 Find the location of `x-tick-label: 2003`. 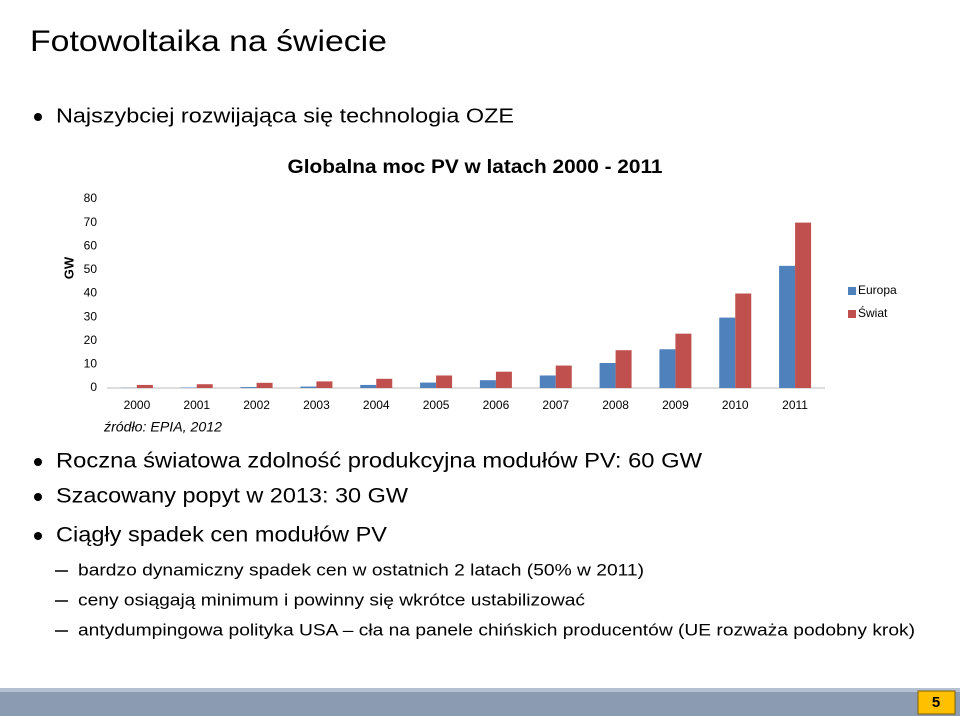

x-tick-label: 2003 is located at coordinates (316, 405).